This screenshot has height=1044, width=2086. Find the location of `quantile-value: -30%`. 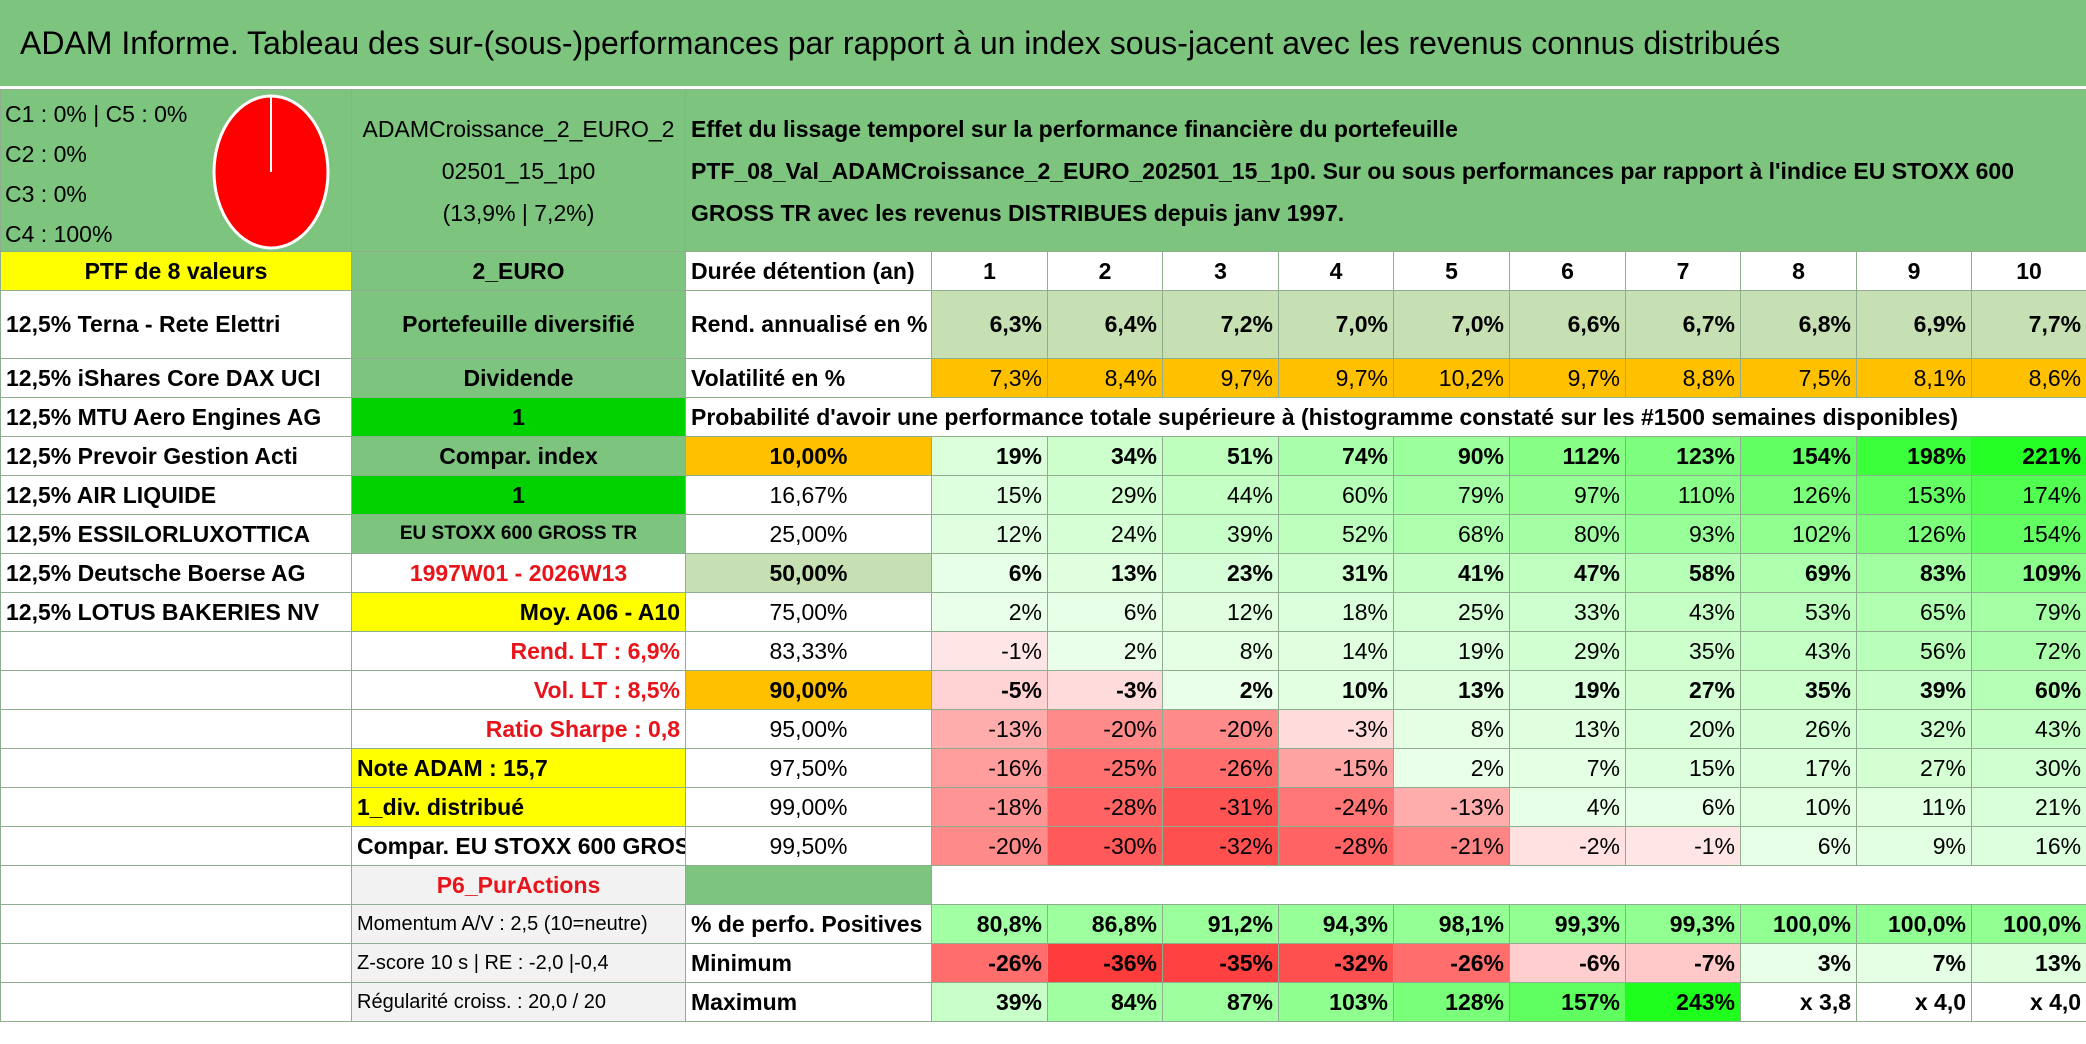

quantile-value: -30% is located at coordinates (1105, 846).